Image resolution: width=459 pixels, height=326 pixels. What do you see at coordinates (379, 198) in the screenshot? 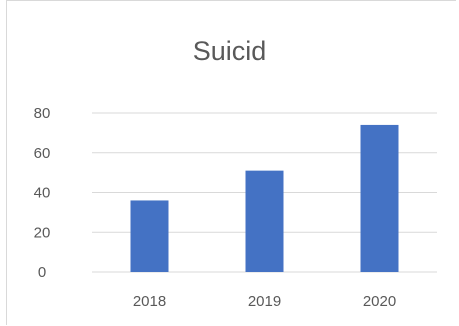
I see `bar-2020` at bounding box center [379, 198].